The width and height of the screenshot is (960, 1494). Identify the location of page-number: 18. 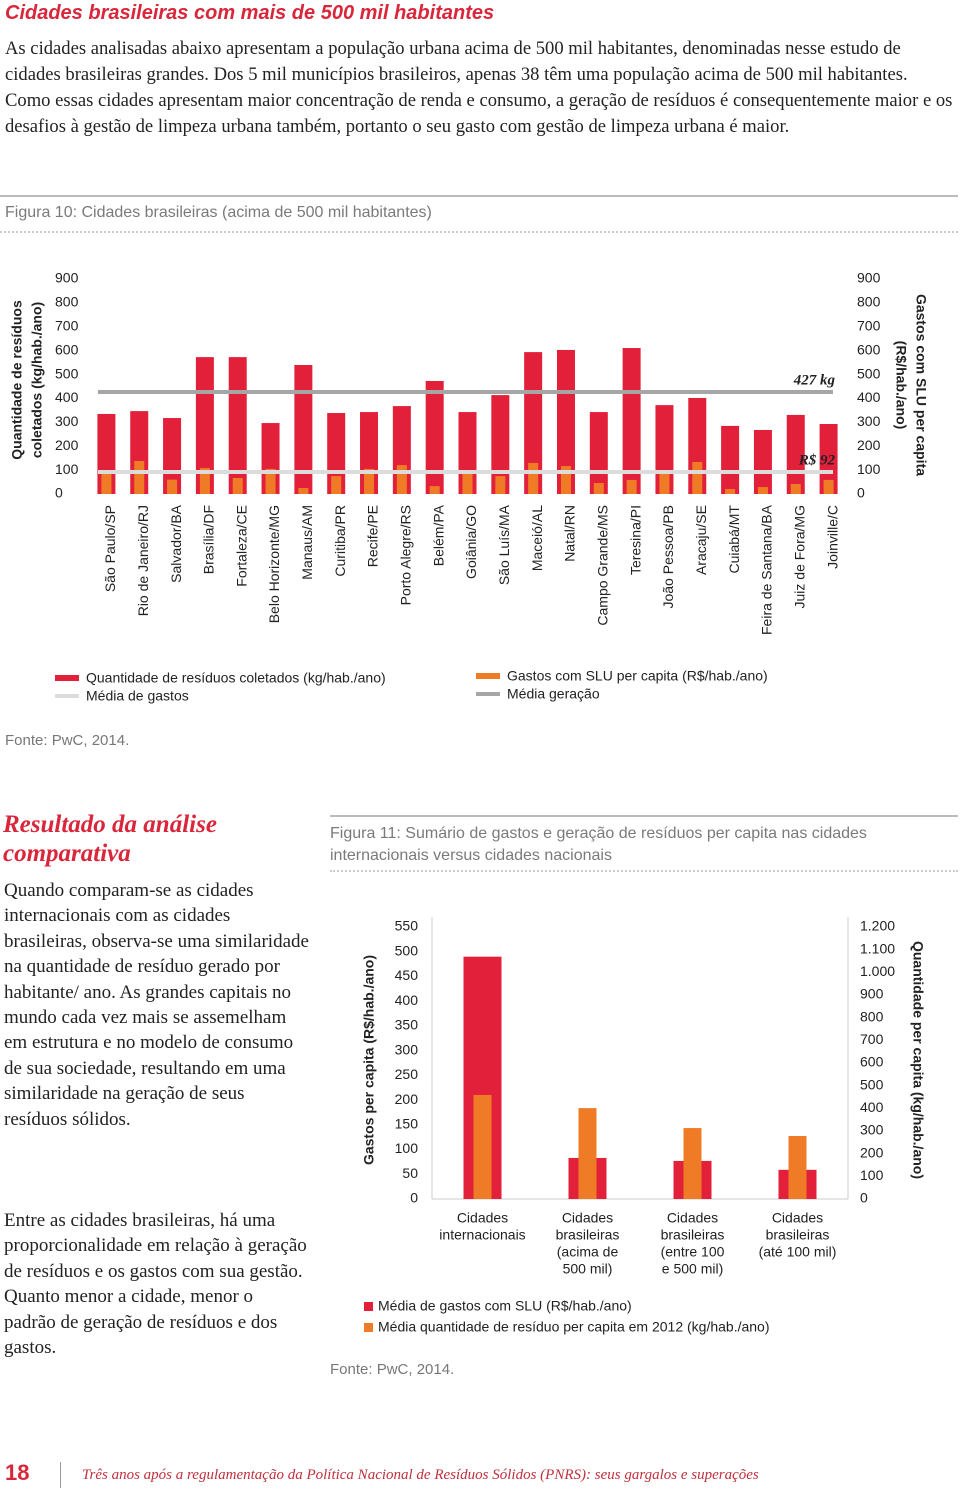
(17, 1472).